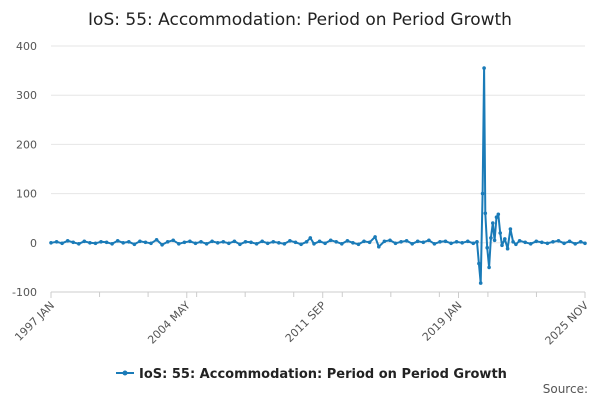  What do you see at coordinates (34, 321) in the screenshot?
I see `x-tick-label: 1997 JAN` at bounding box center [34, 321].